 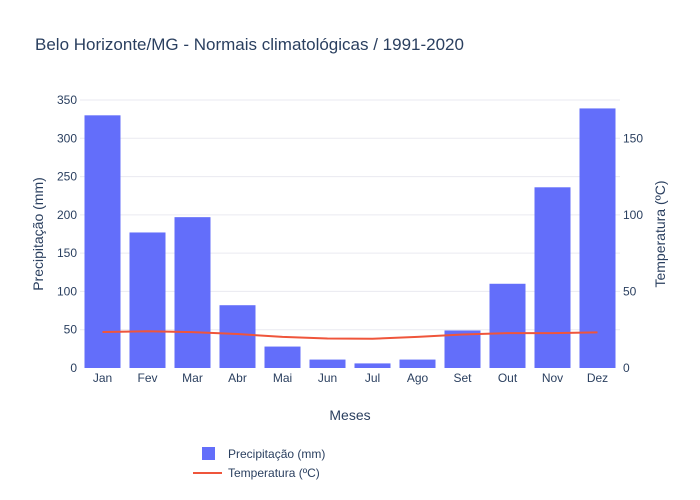 What do you see at coordinates (633, 253) in the screenshot?
I see `y2-axis-ticks: 0 50 100 150` at bounding box center [633, 253].